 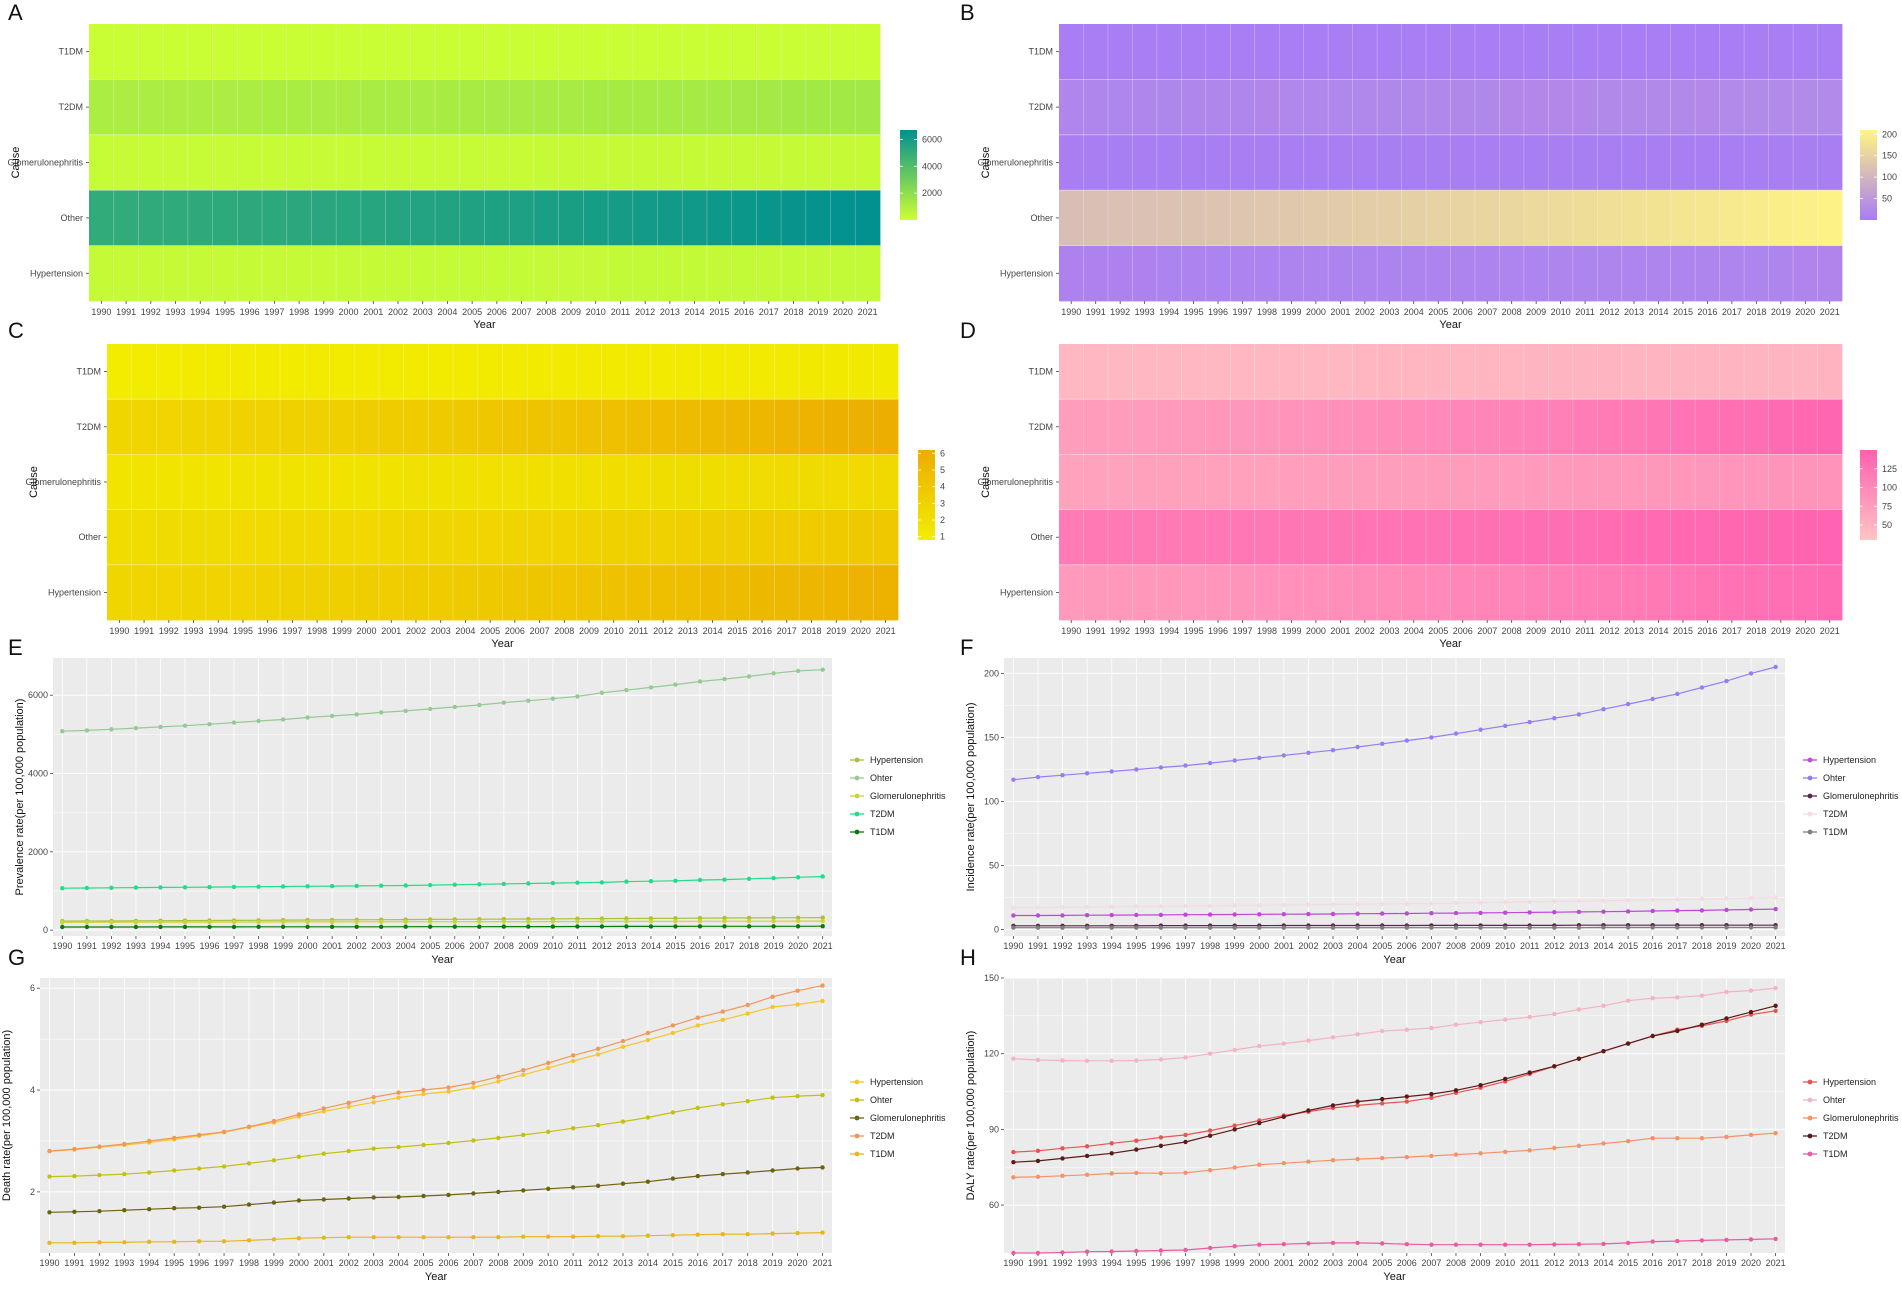 What do you see at coordinates (1169, 631) in the screenshot?
I see `x-tick-label: 1994` at bounding box center [1169, 631].